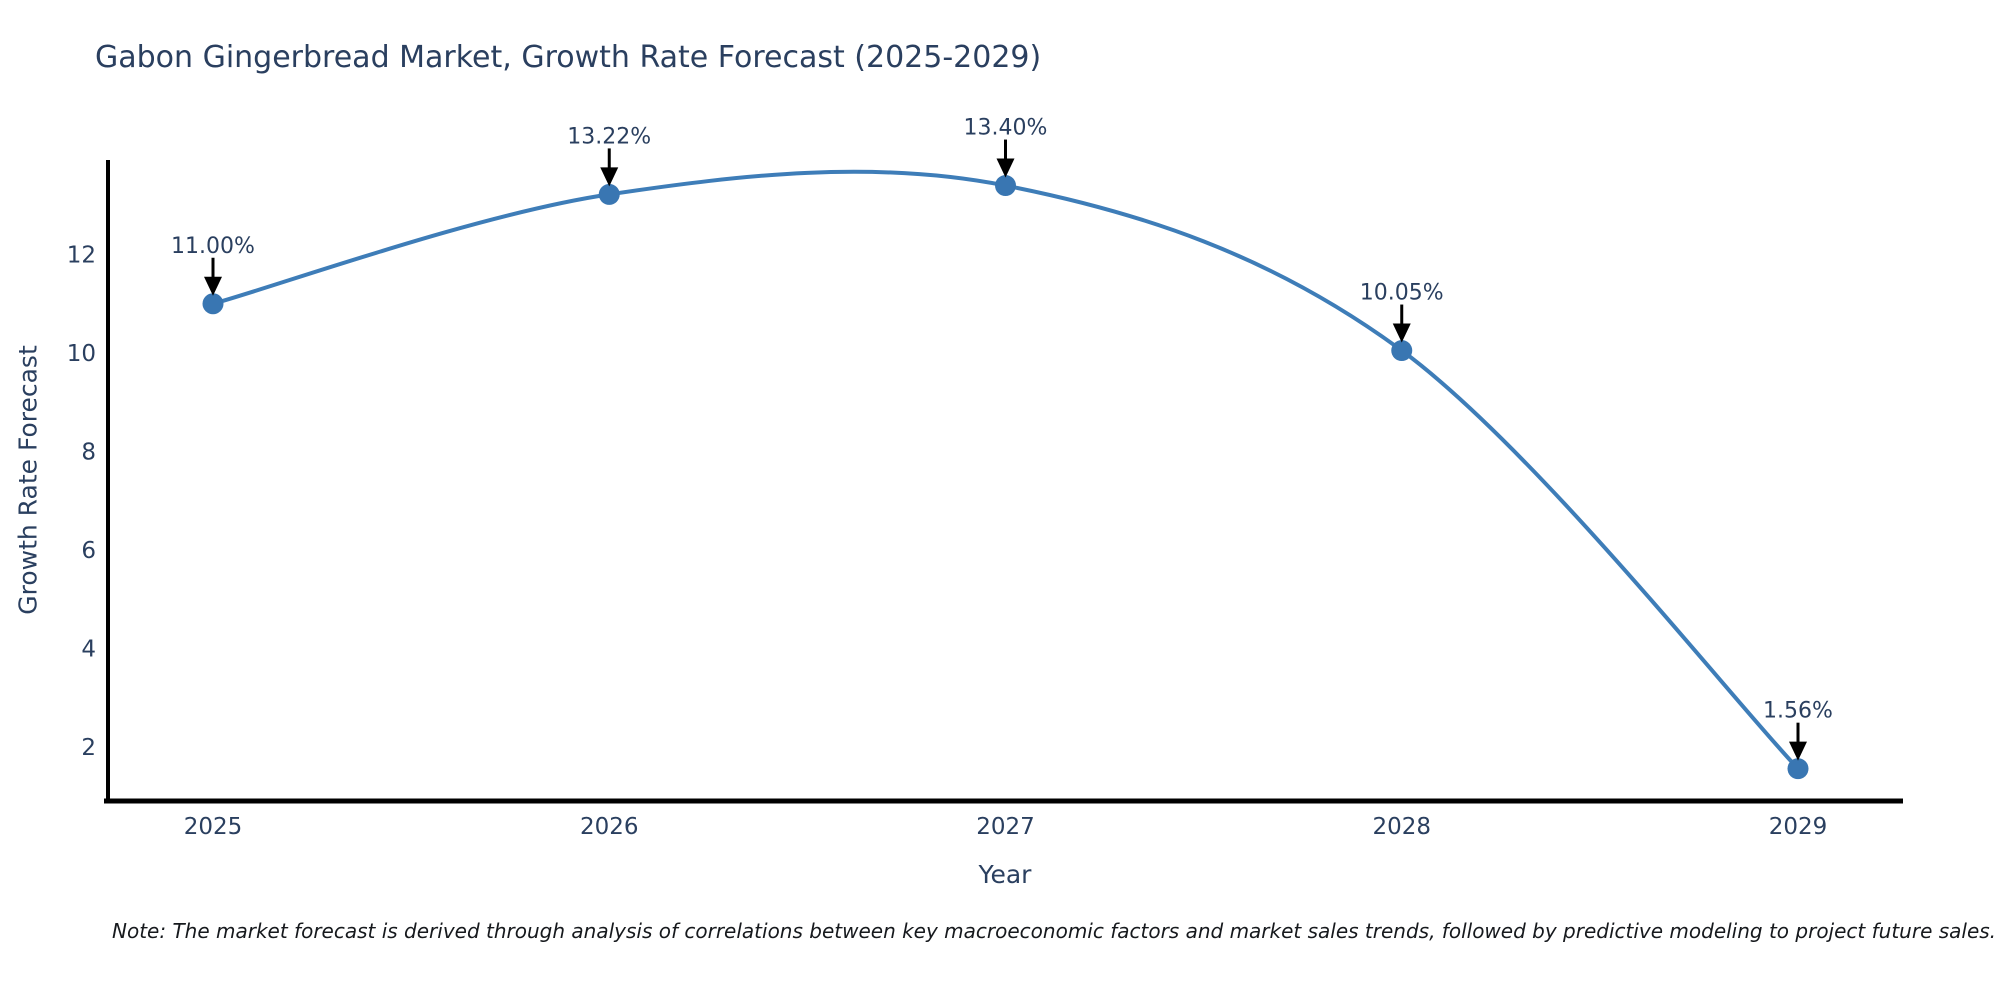 The height and width of the screenshot is (1000, 2000). Describe the element at coordinates (1401, 827) in the screenshot. I see `x-tick-label: 2028` at that location.